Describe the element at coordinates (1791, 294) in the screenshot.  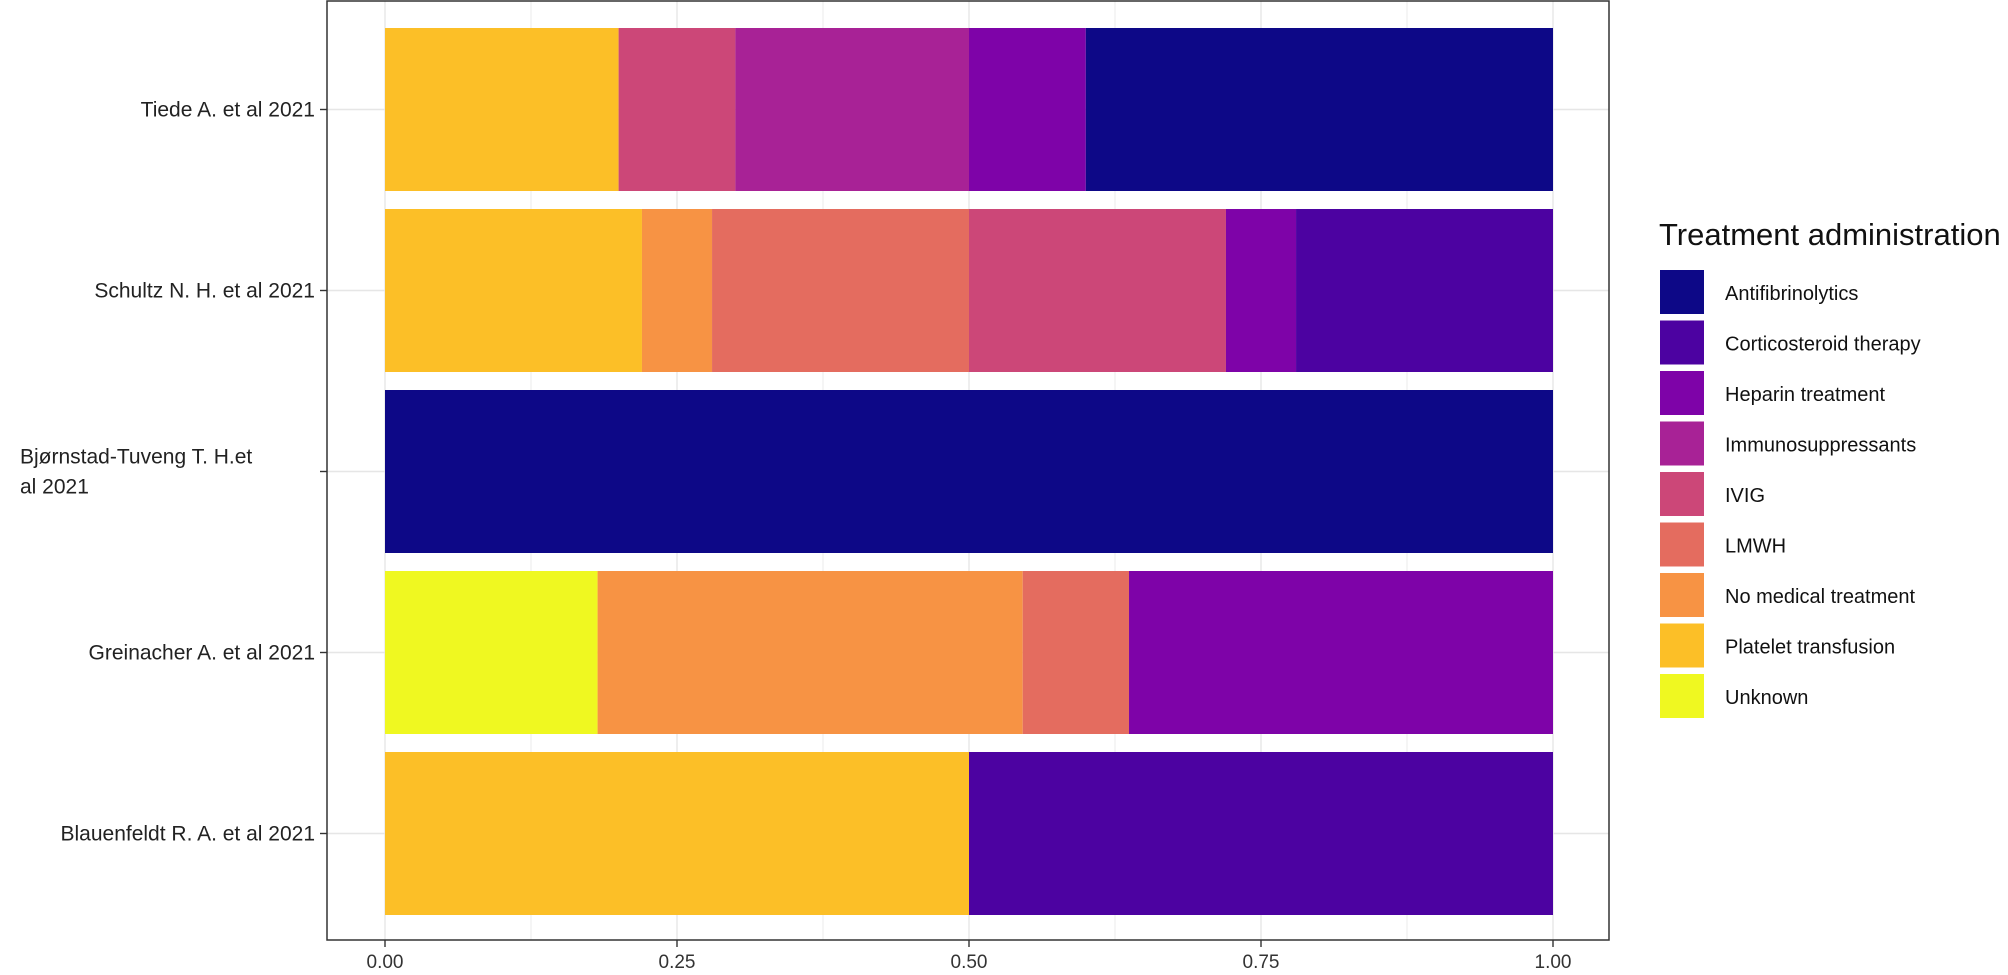
I see `legend-label: Antifibrinolytics` at that location.